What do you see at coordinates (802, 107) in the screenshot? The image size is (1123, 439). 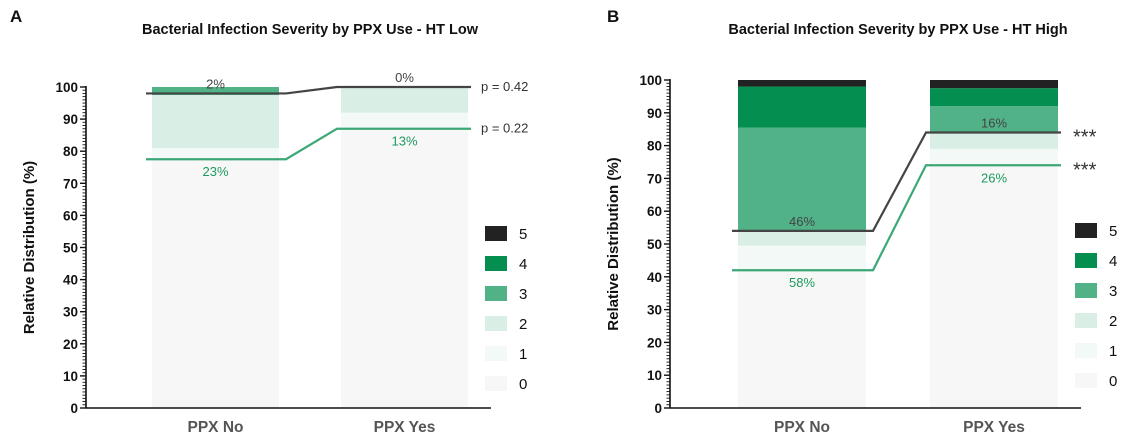 I see `bar-segment-4-ppx-no` at bounding box center [802, 107].